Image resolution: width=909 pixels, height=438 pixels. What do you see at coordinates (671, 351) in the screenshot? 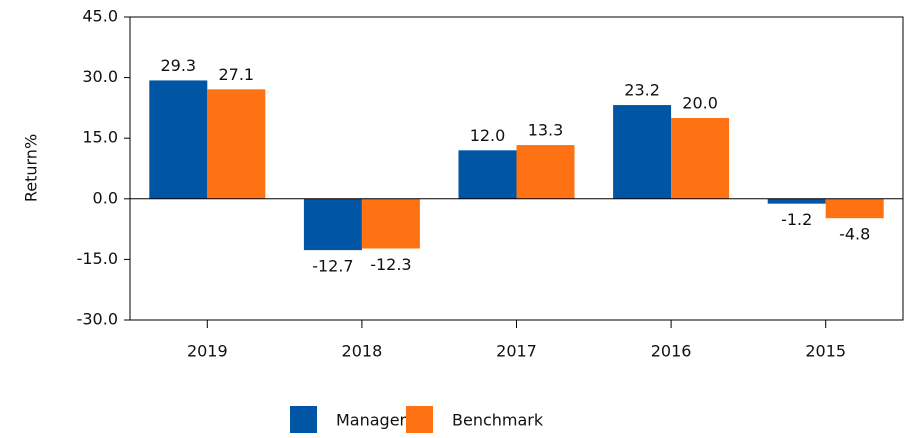
I see `x-tick-label: 2016` at bounding box center [671, 351].